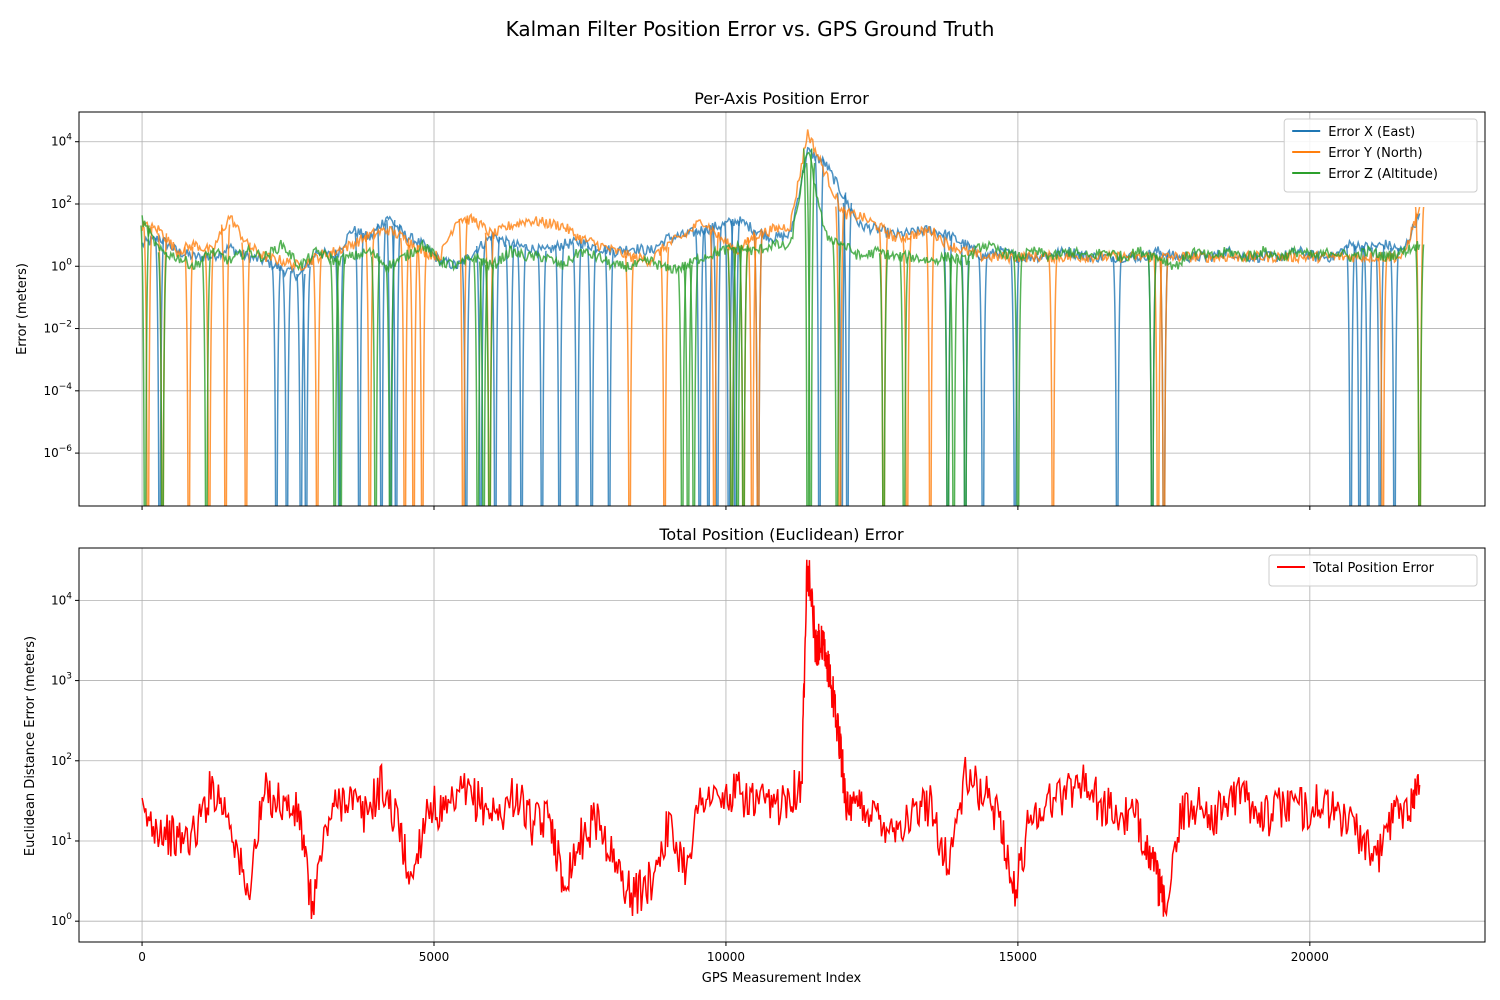  I want to click on plot2-ylabel: Euclidean Distance Error (meters), so click(30, 746).